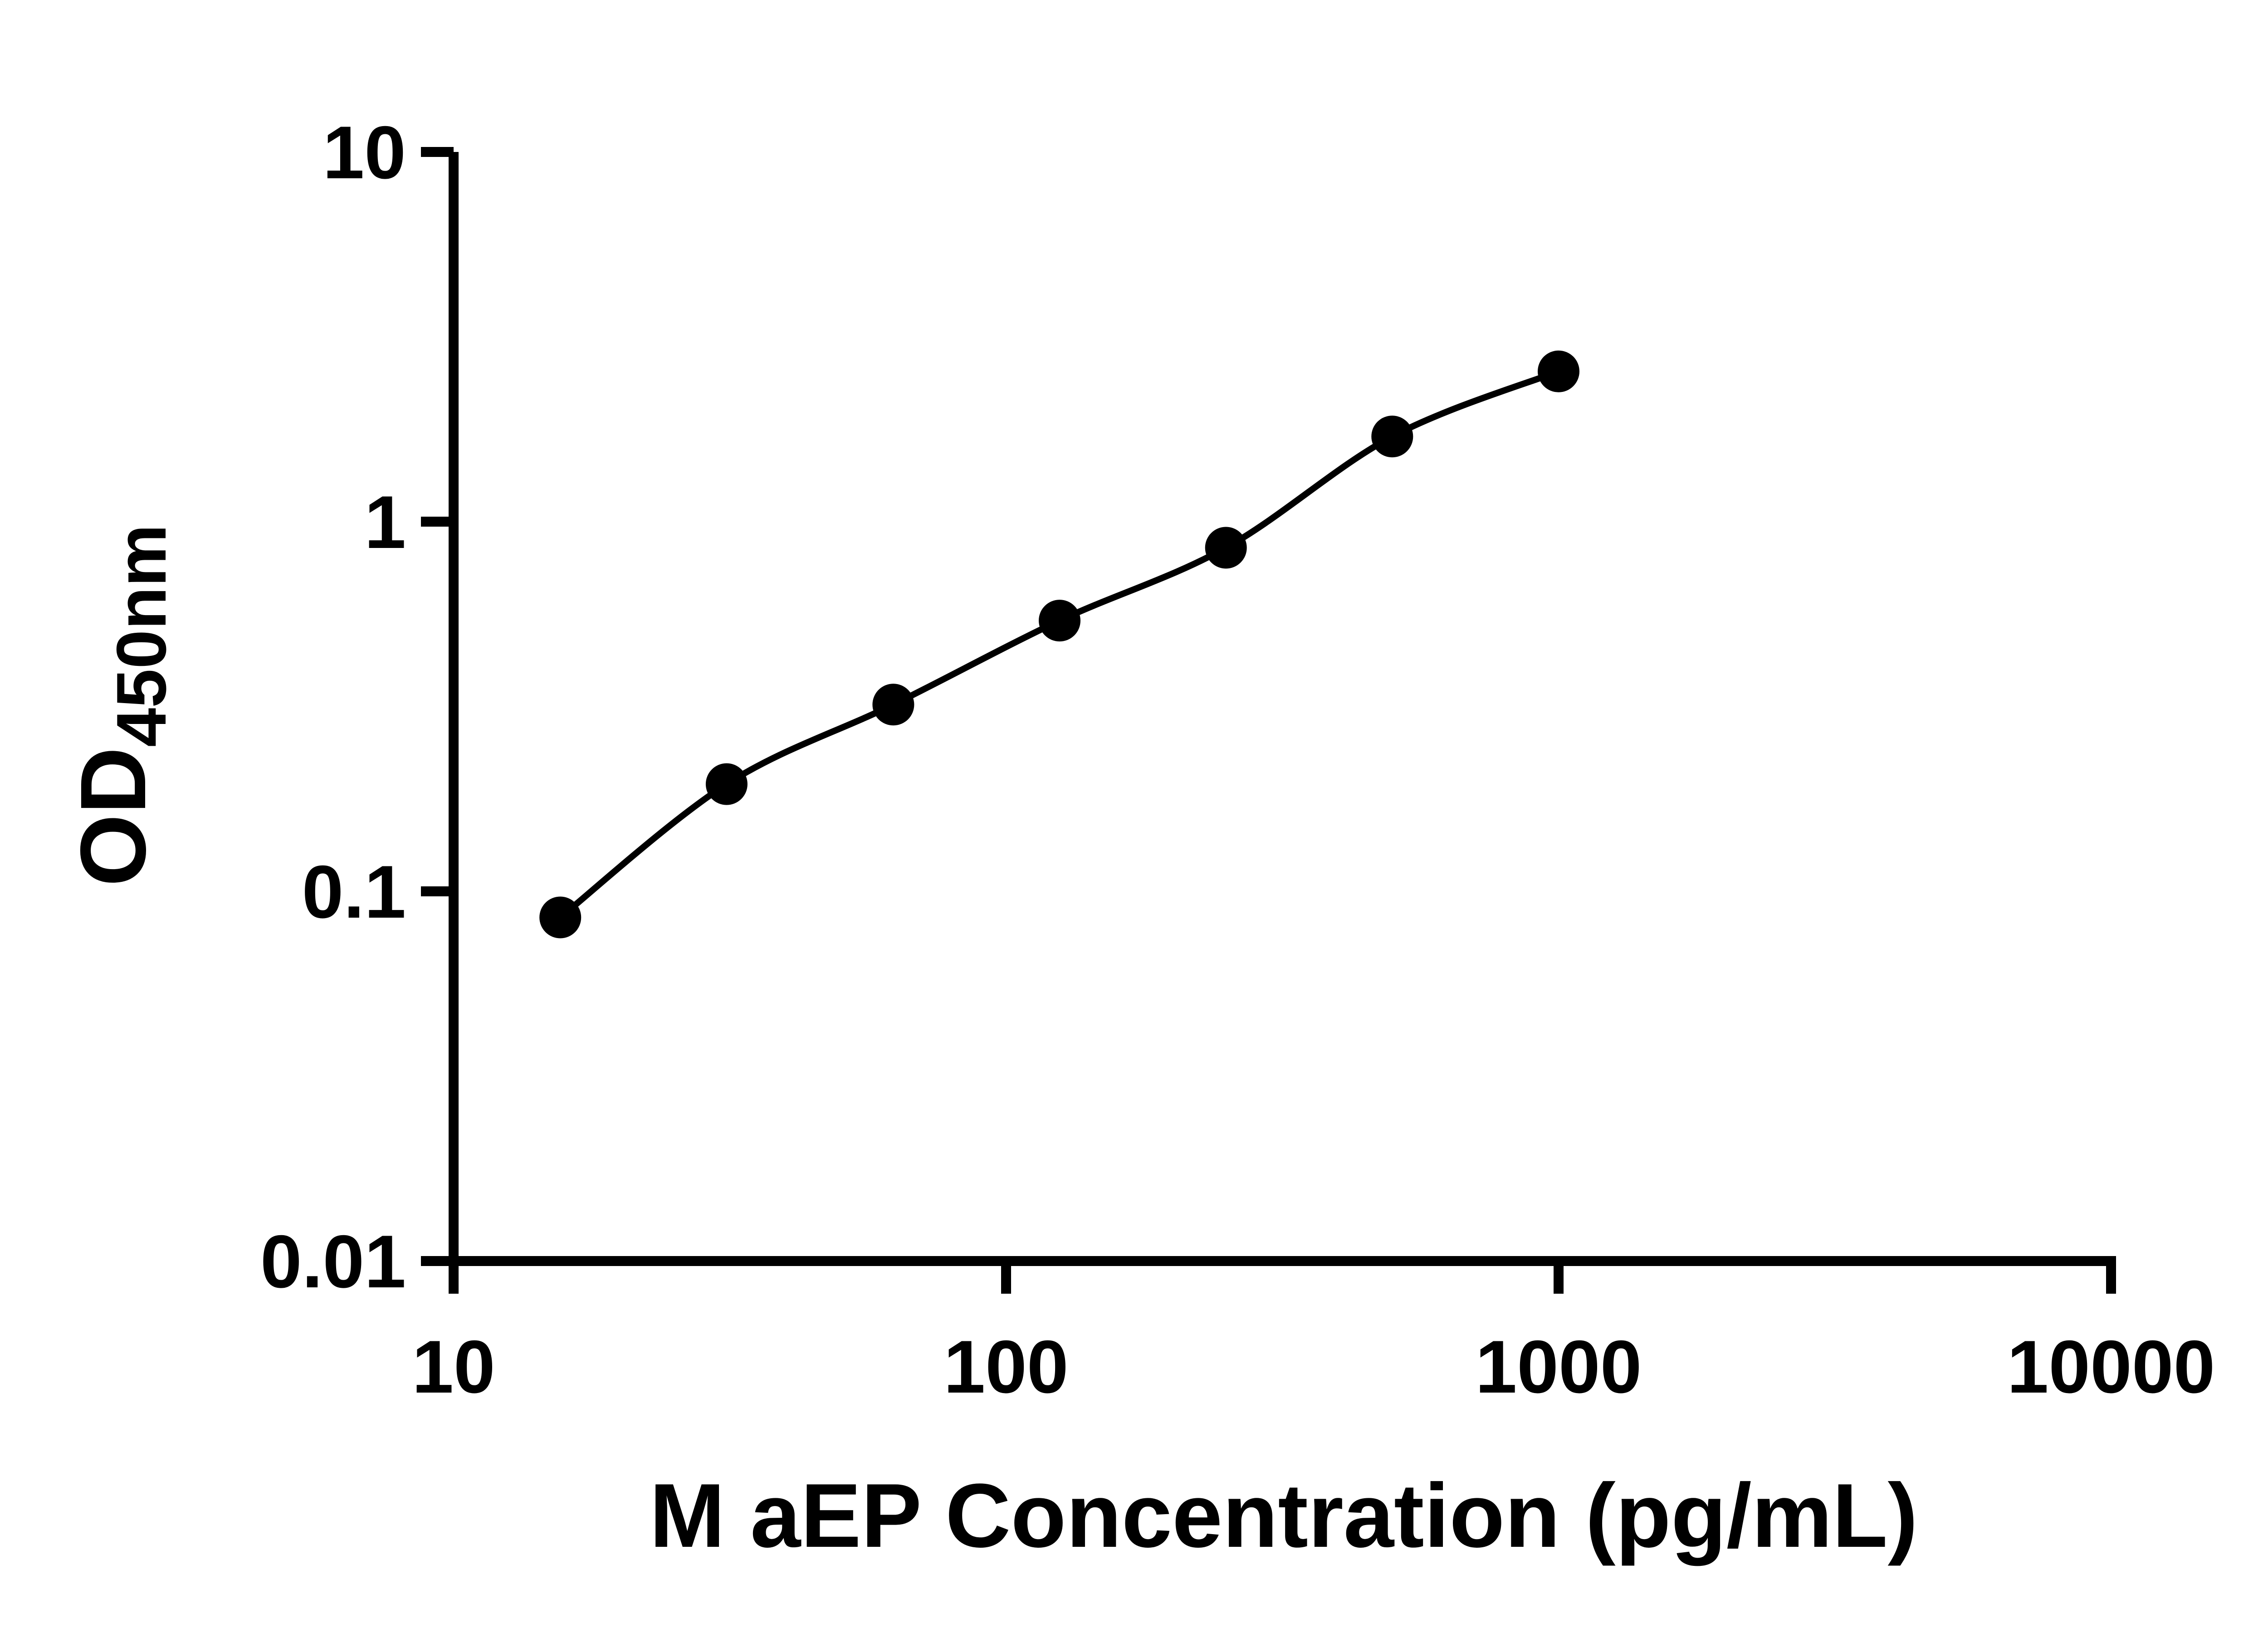 Image resolution: width=2268 pixels, height=1633 pixels. I want to click on y-tick-label: 10, so click(365, 152).